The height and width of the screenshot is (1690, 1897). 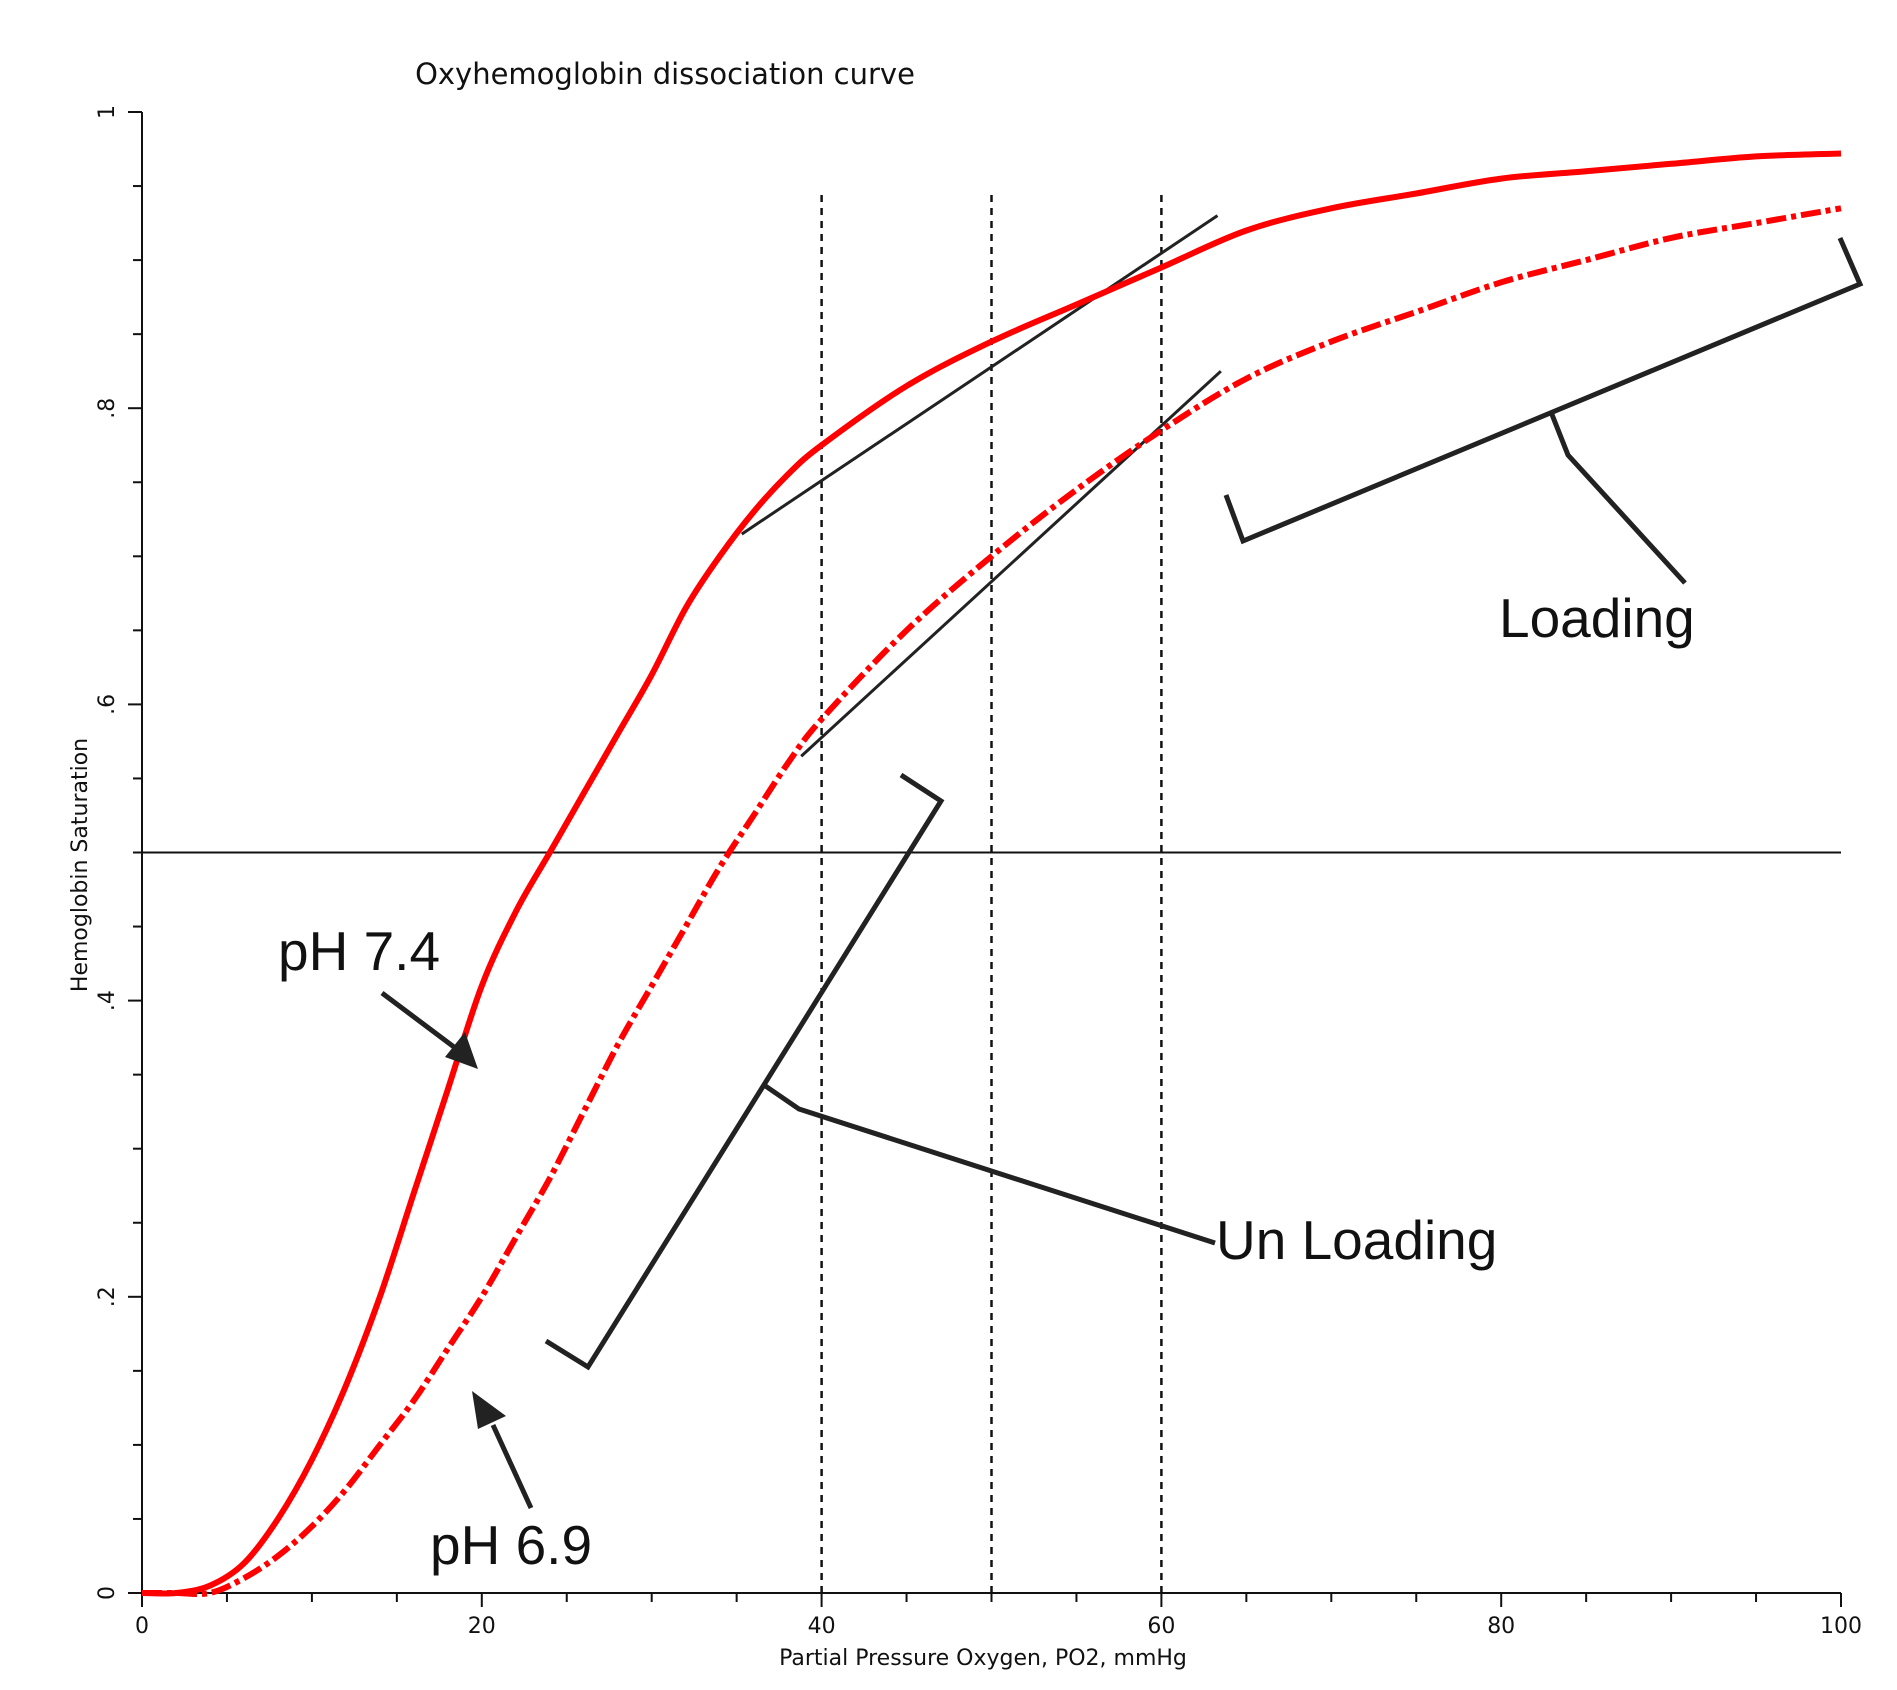 I want to click on loading-bracket-leader, so click(x=1617, y=498).